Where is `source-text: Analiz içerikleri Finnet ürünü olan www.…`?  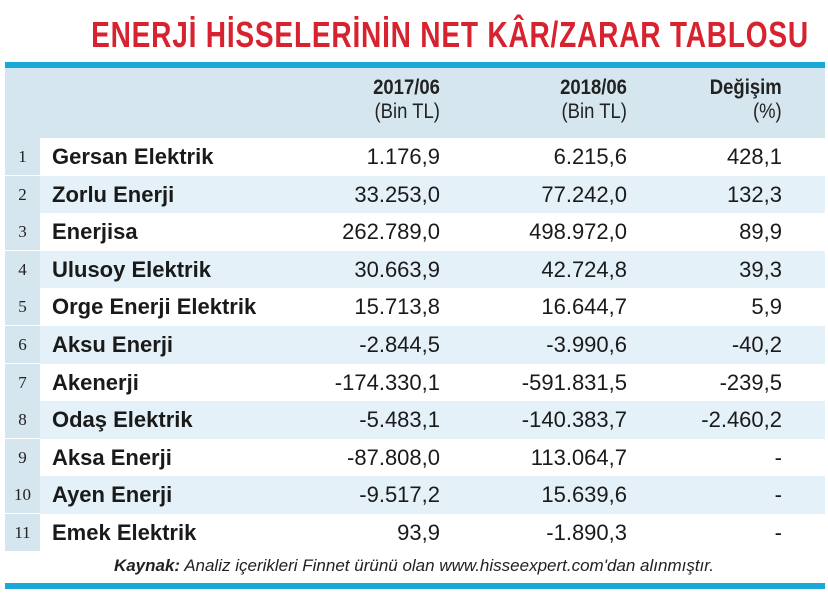
source-text: Analiz içerikleri Finnet ürünü olan www.… is located at coordinates (449, 565).